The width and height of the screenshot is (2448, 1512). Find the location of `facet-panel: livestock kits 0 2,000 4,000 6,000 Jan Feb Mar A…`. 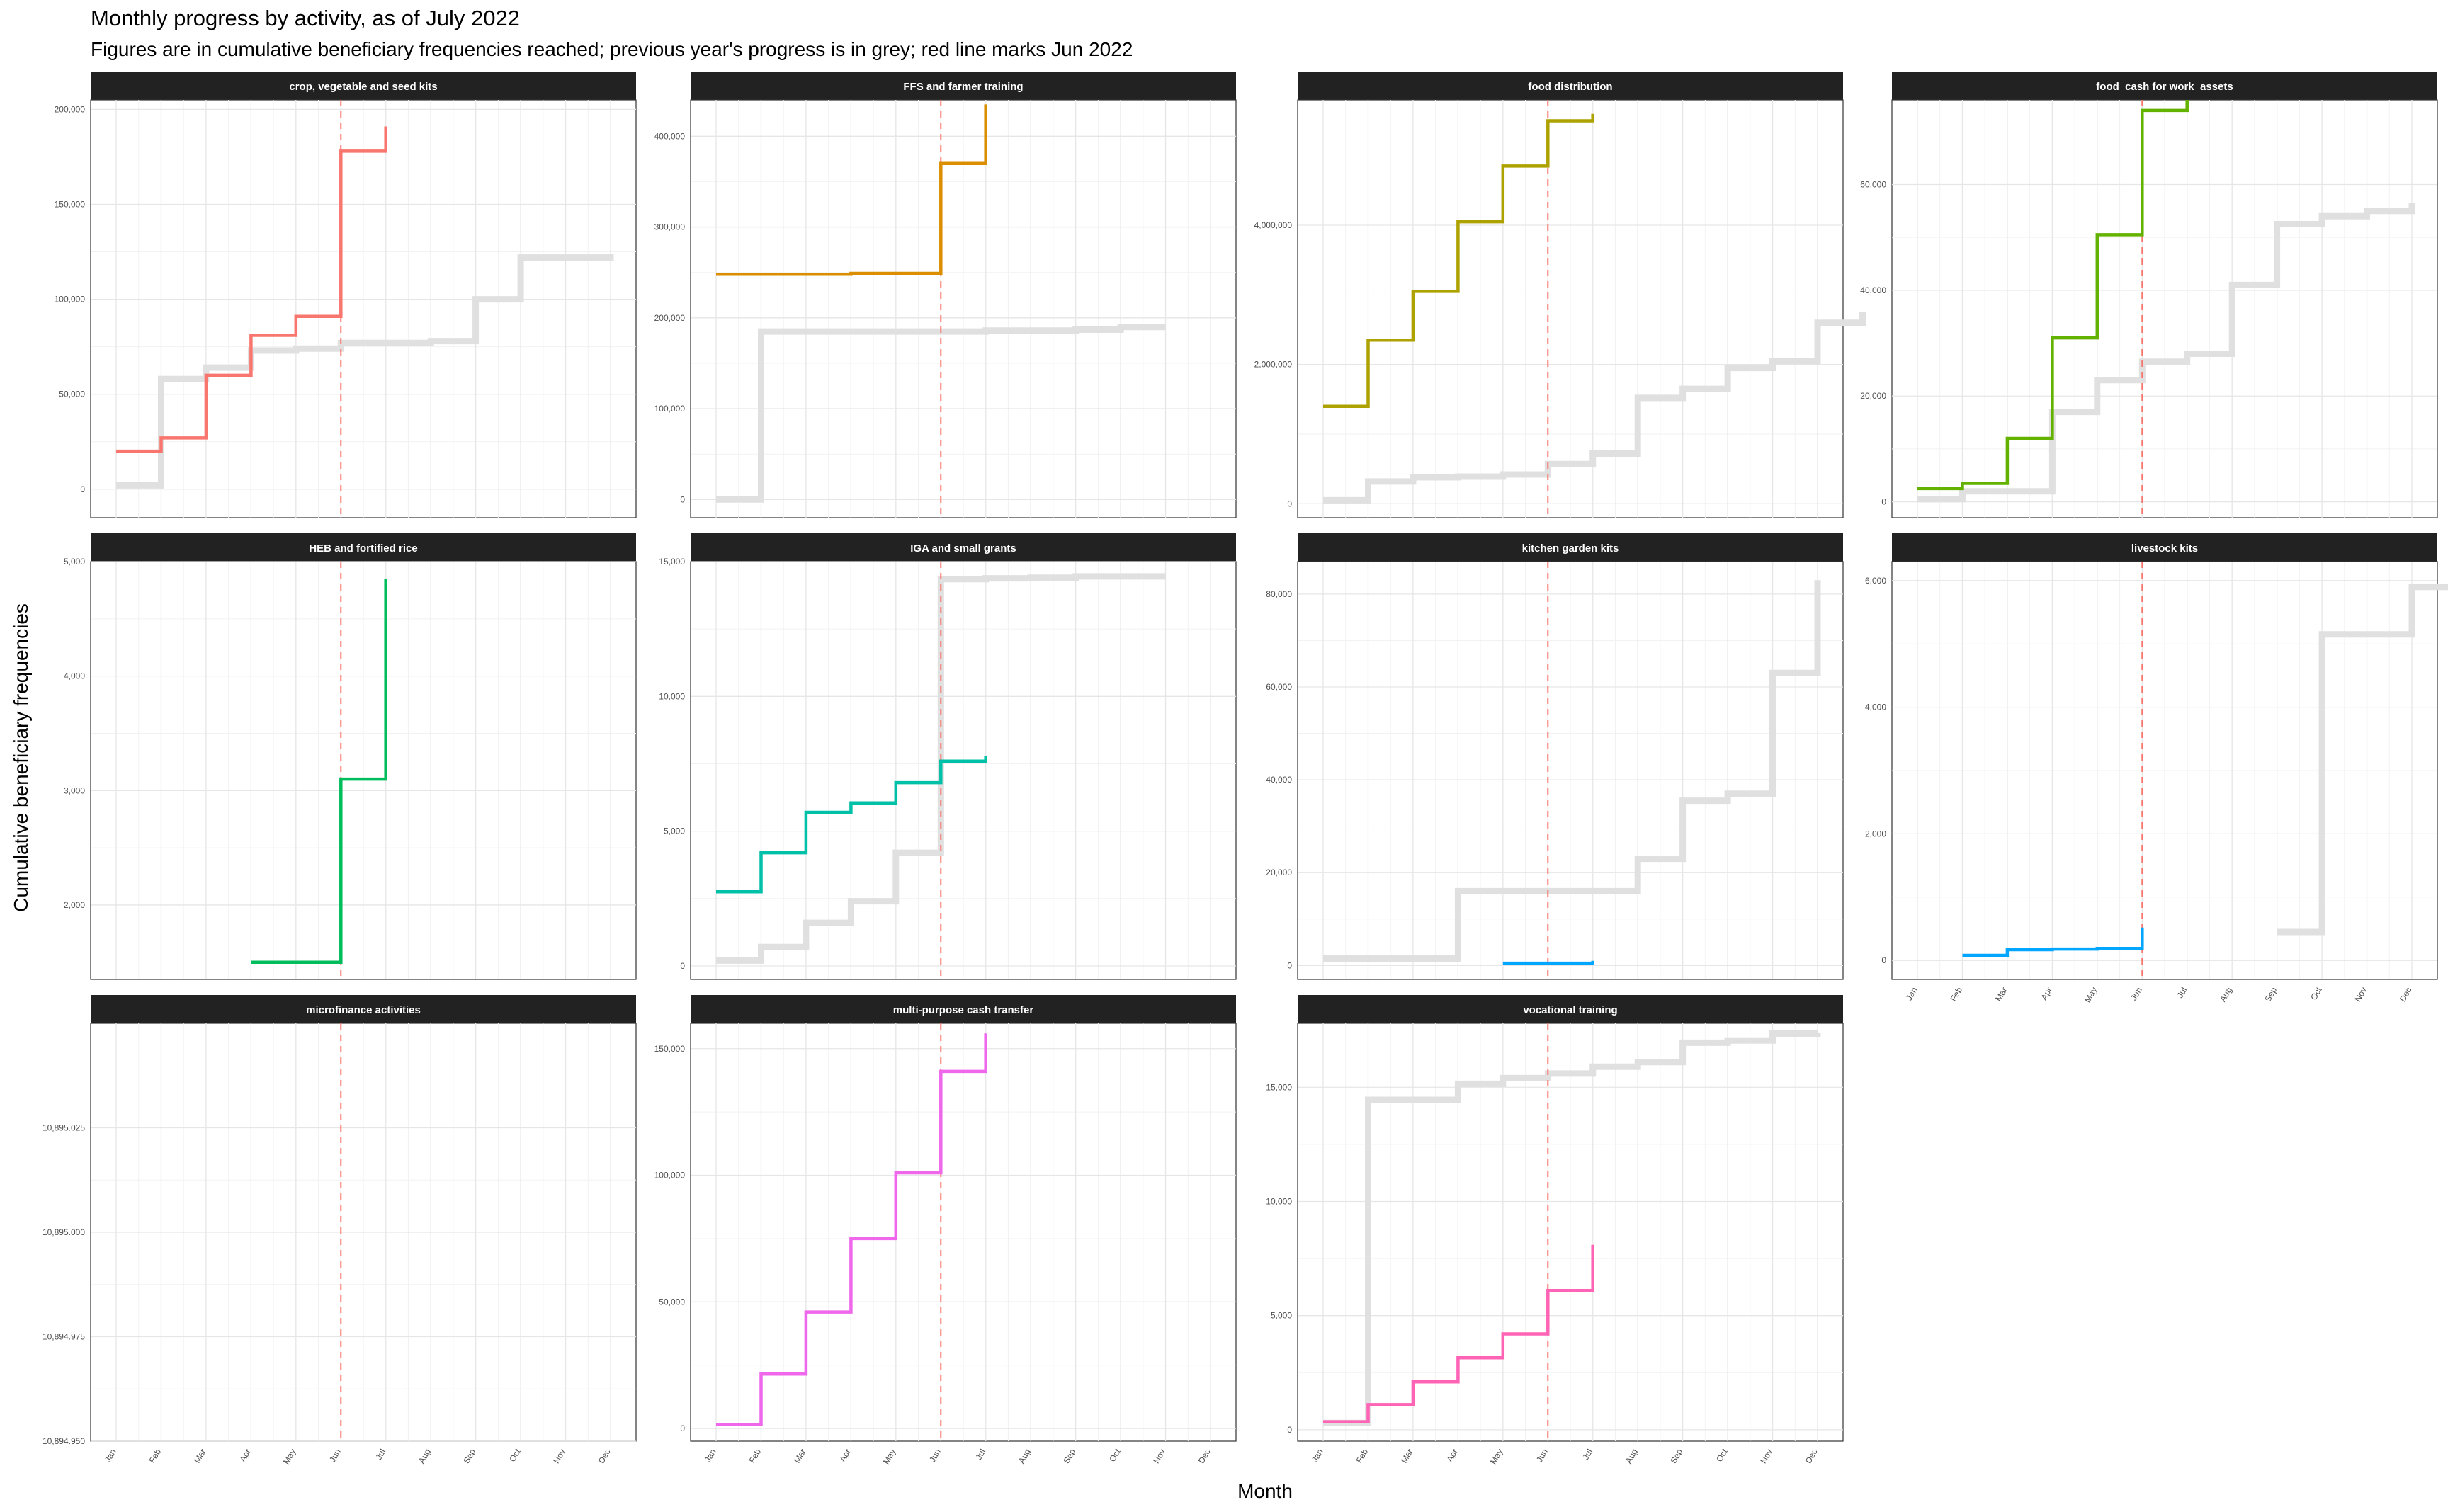

facet-panel: livestock kits 0 2,000 4,000 6,000 Jan Feb Mar A… is located at coordinates (2156, 768).